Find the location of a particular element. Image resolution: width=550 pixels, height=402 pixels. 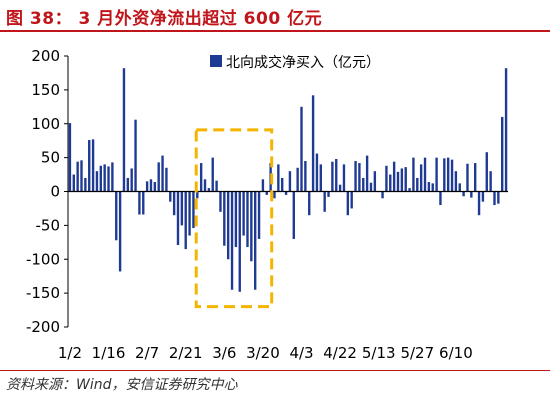

y-tick-label: 50 is located at coordinates (50, 158).